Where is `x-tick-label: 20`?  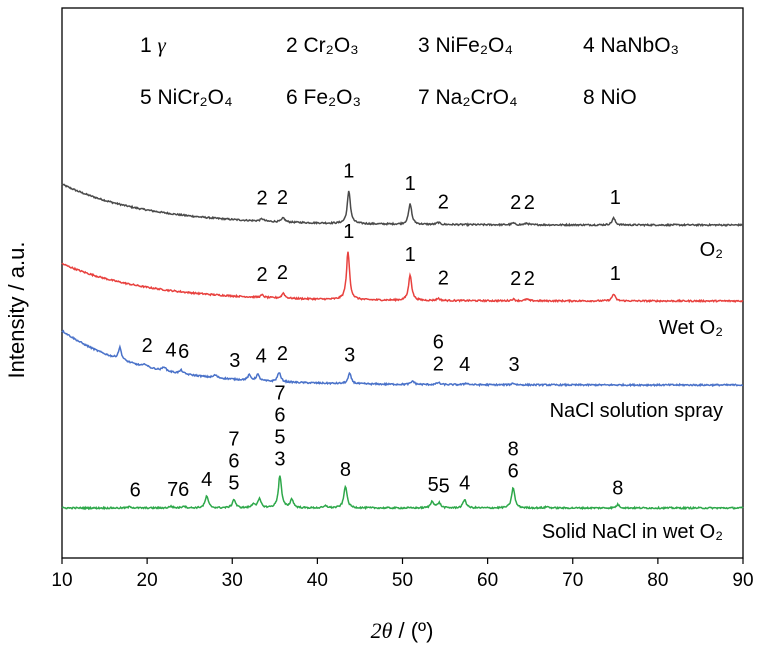 x-tick-label: 20 is located at coordinates (147, 580).